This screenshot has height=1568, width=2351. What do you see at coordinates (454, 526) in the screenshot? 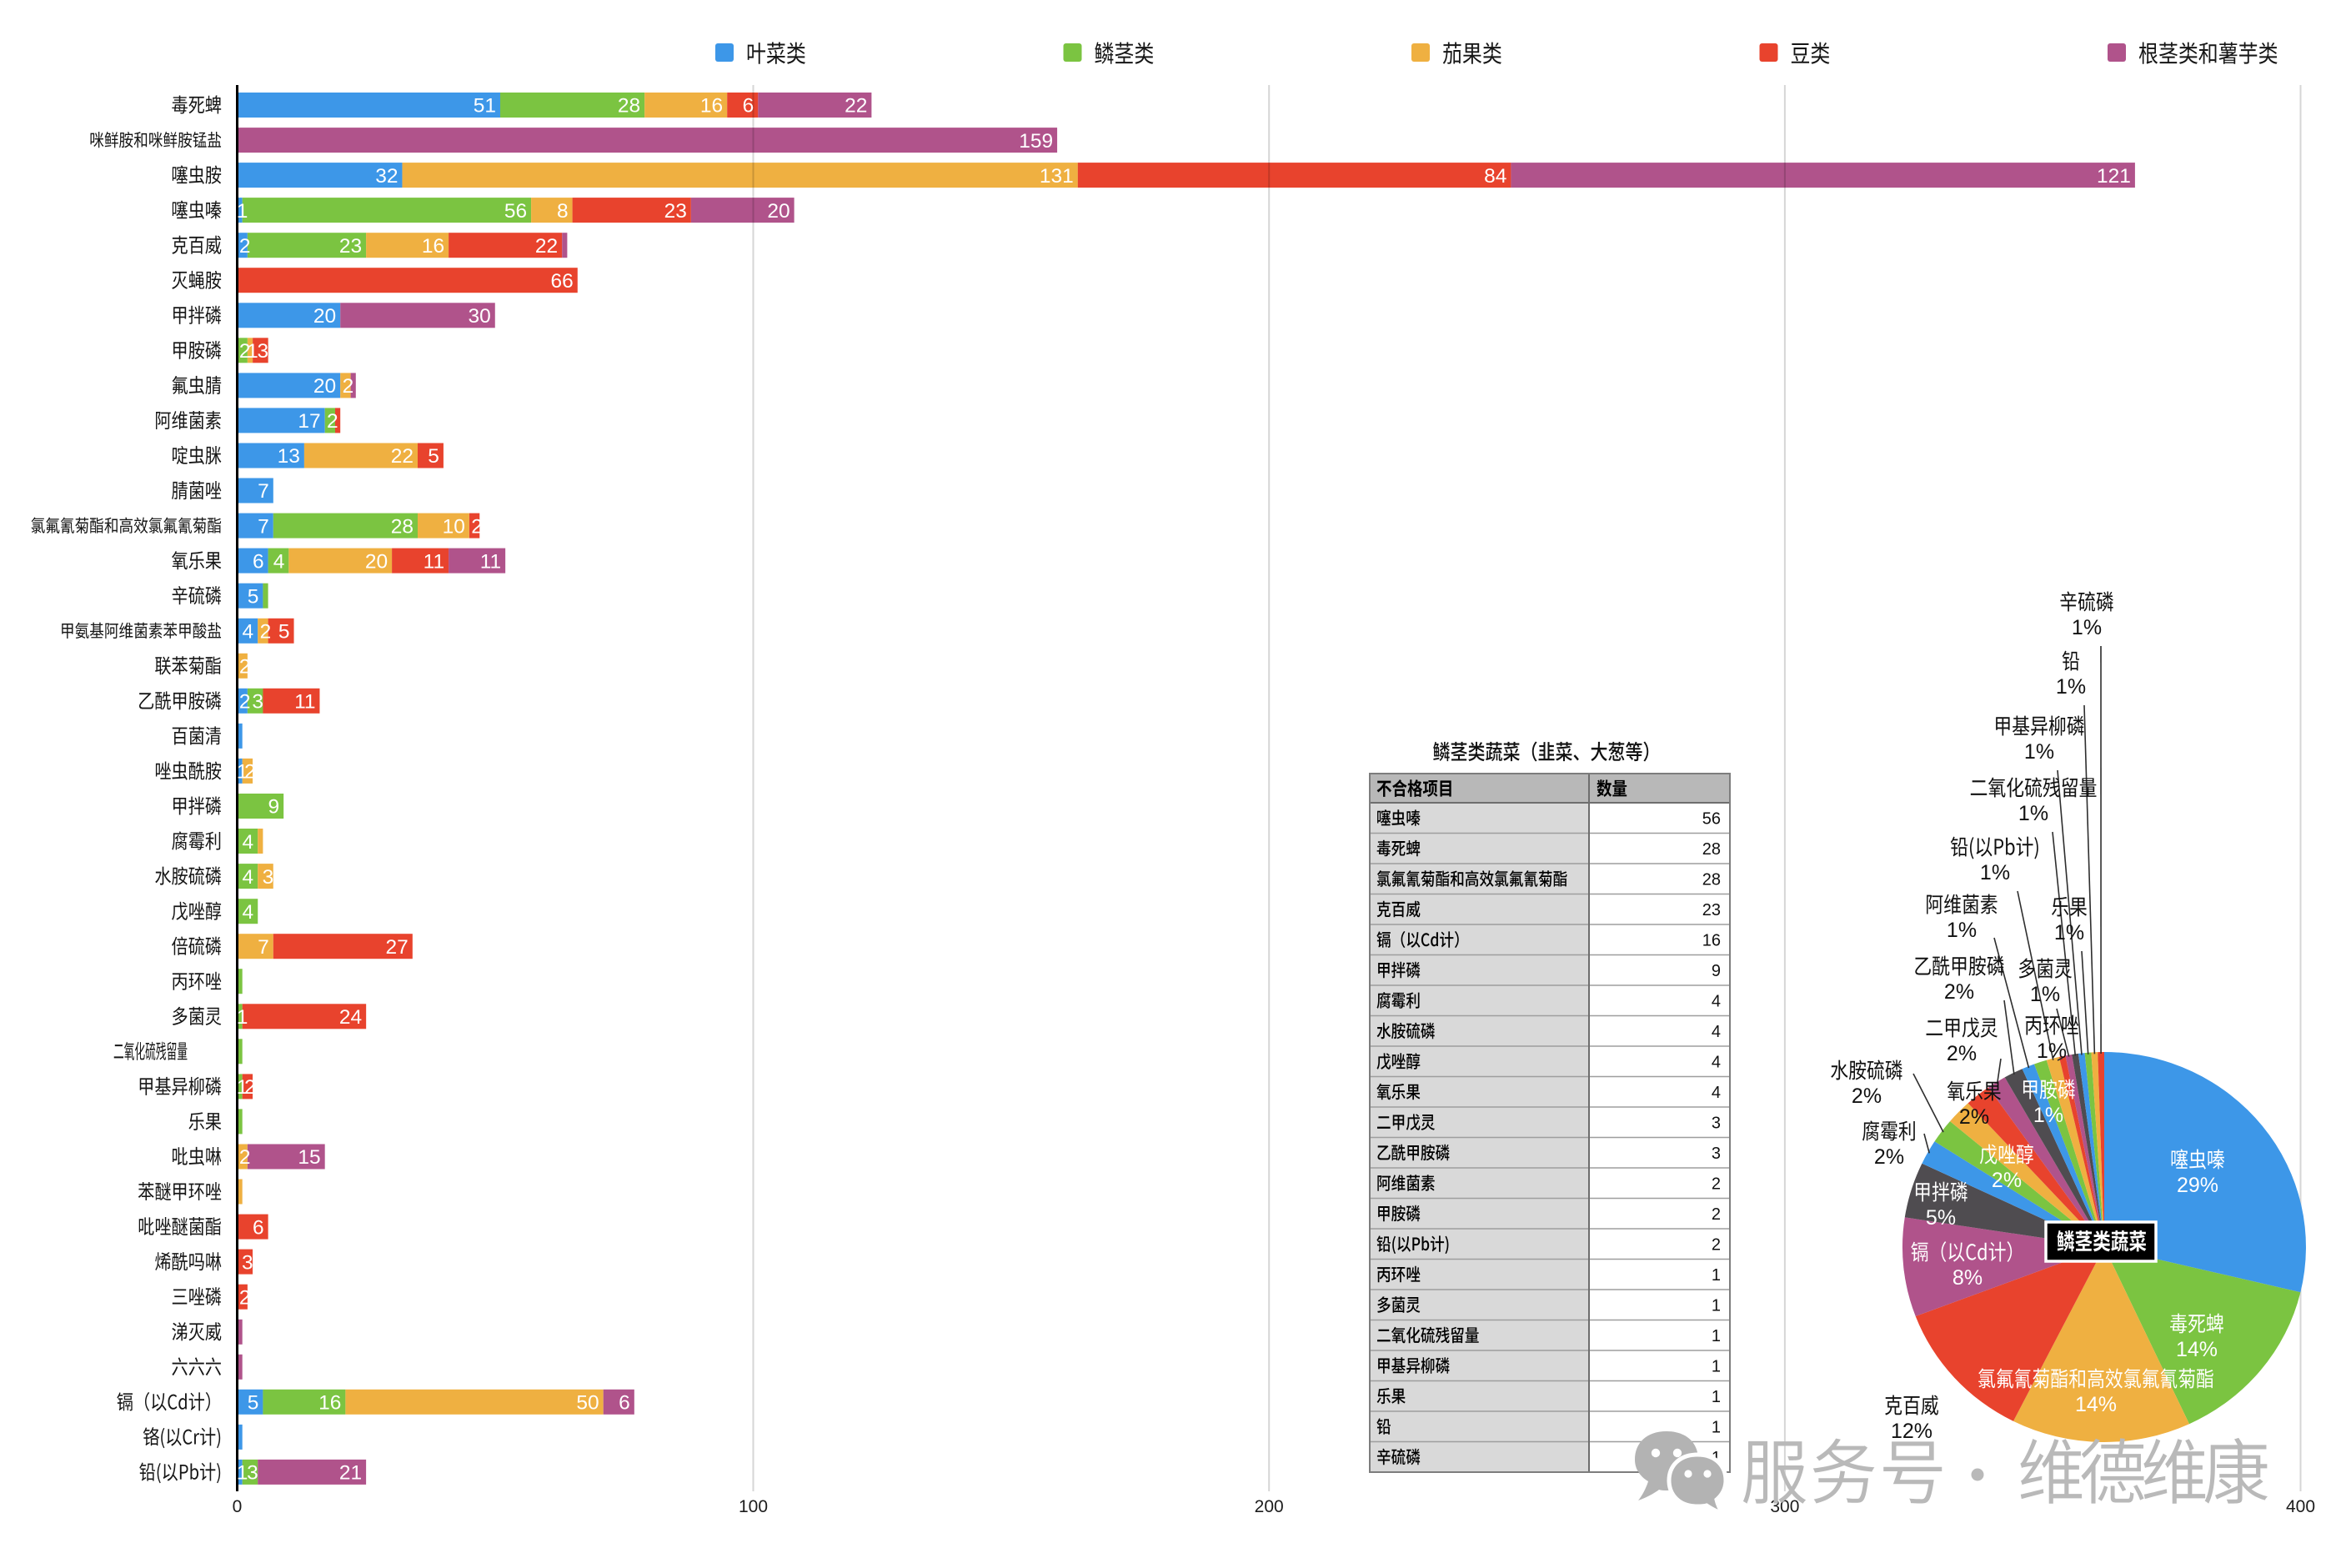
I see `svg-text: 10` at bounding box center [454, 526].